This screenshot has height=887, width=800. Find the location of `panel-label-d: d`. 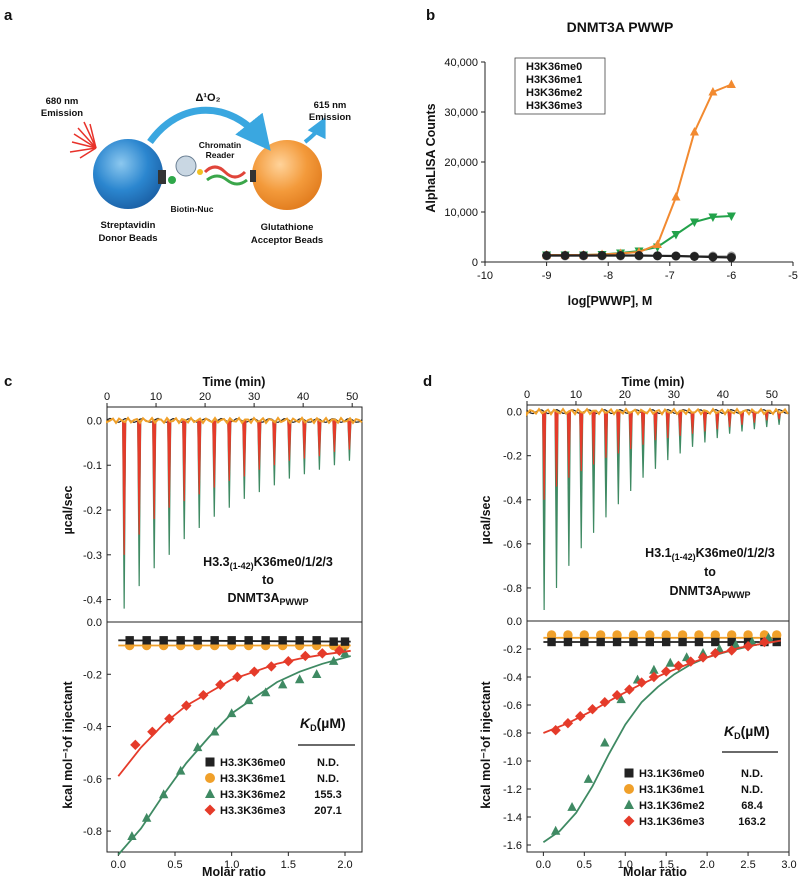

panel-label-d: d is located at coordinates (427, 381).